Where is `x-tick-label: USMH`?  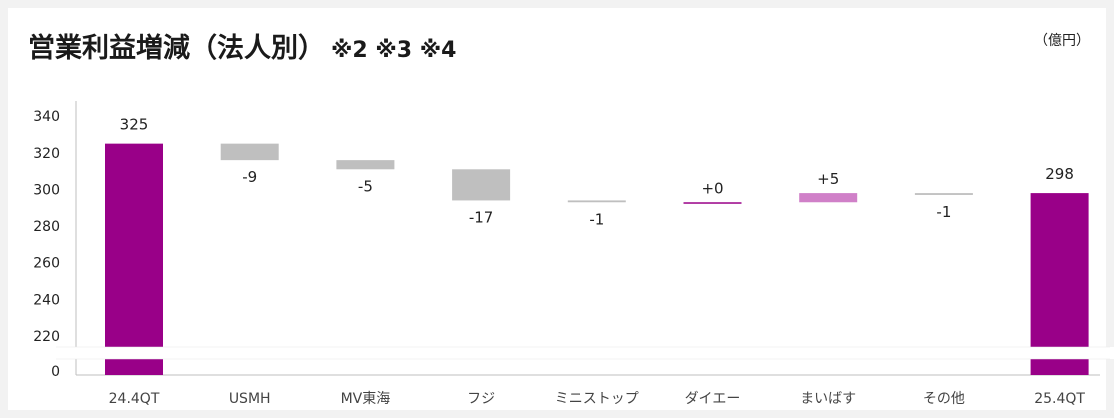 x-tick-label: USMH is located at coordinates (250, 399).